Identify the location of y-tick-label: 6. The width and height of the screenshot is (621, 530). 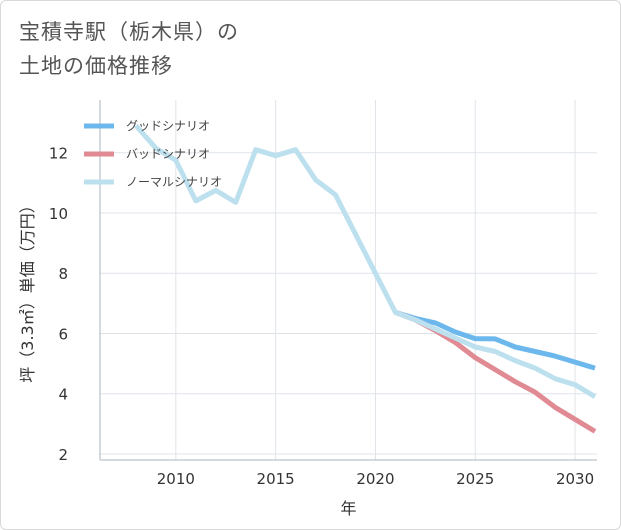
(63, 334).